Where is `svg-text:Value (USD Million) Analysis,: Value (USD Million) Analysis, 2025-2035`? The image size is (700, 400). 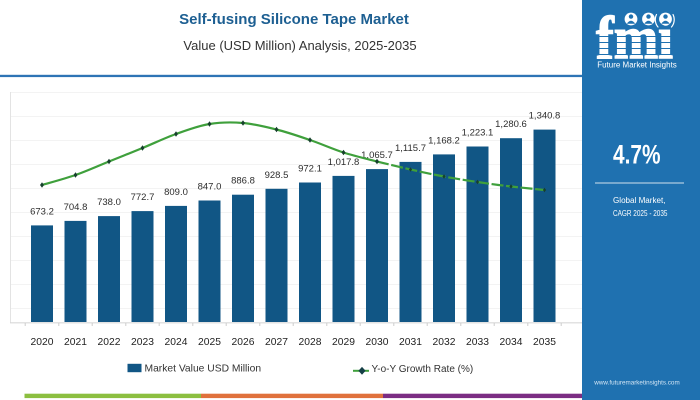
svg-text:Value (USD Million) Analysis,: Value (USD Million) Analysis, 2025-2035 is located at coordinates (299, 45).